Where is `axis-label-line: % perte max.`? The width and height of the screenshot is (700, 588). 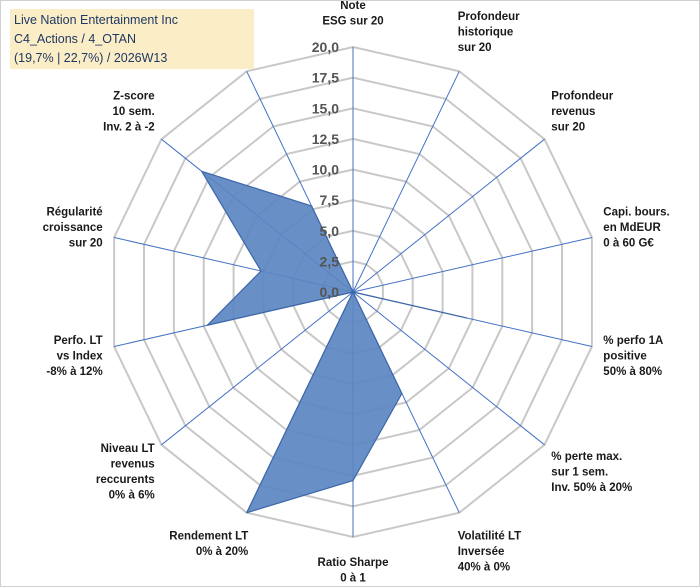 axis-label-line: % perte max. is located at coordinates (586, 457).